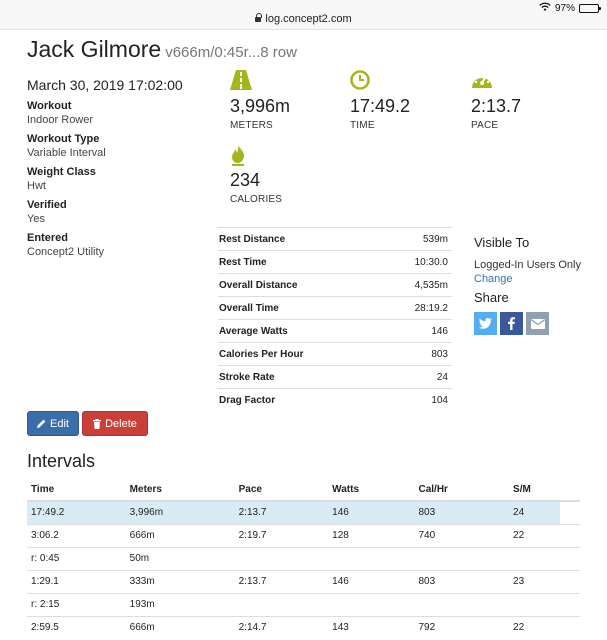  I want to click on intervals-column-header: Time, so click(76, 490).